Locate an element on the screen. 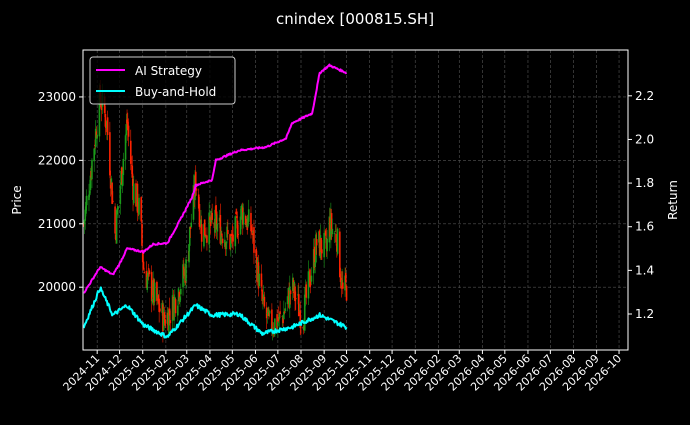 This screenshot has width=690, height=425. y-axis-right: 1.2 1.4 1.6 1.8 2.0 2.2 is located at coordinates (641, 205).